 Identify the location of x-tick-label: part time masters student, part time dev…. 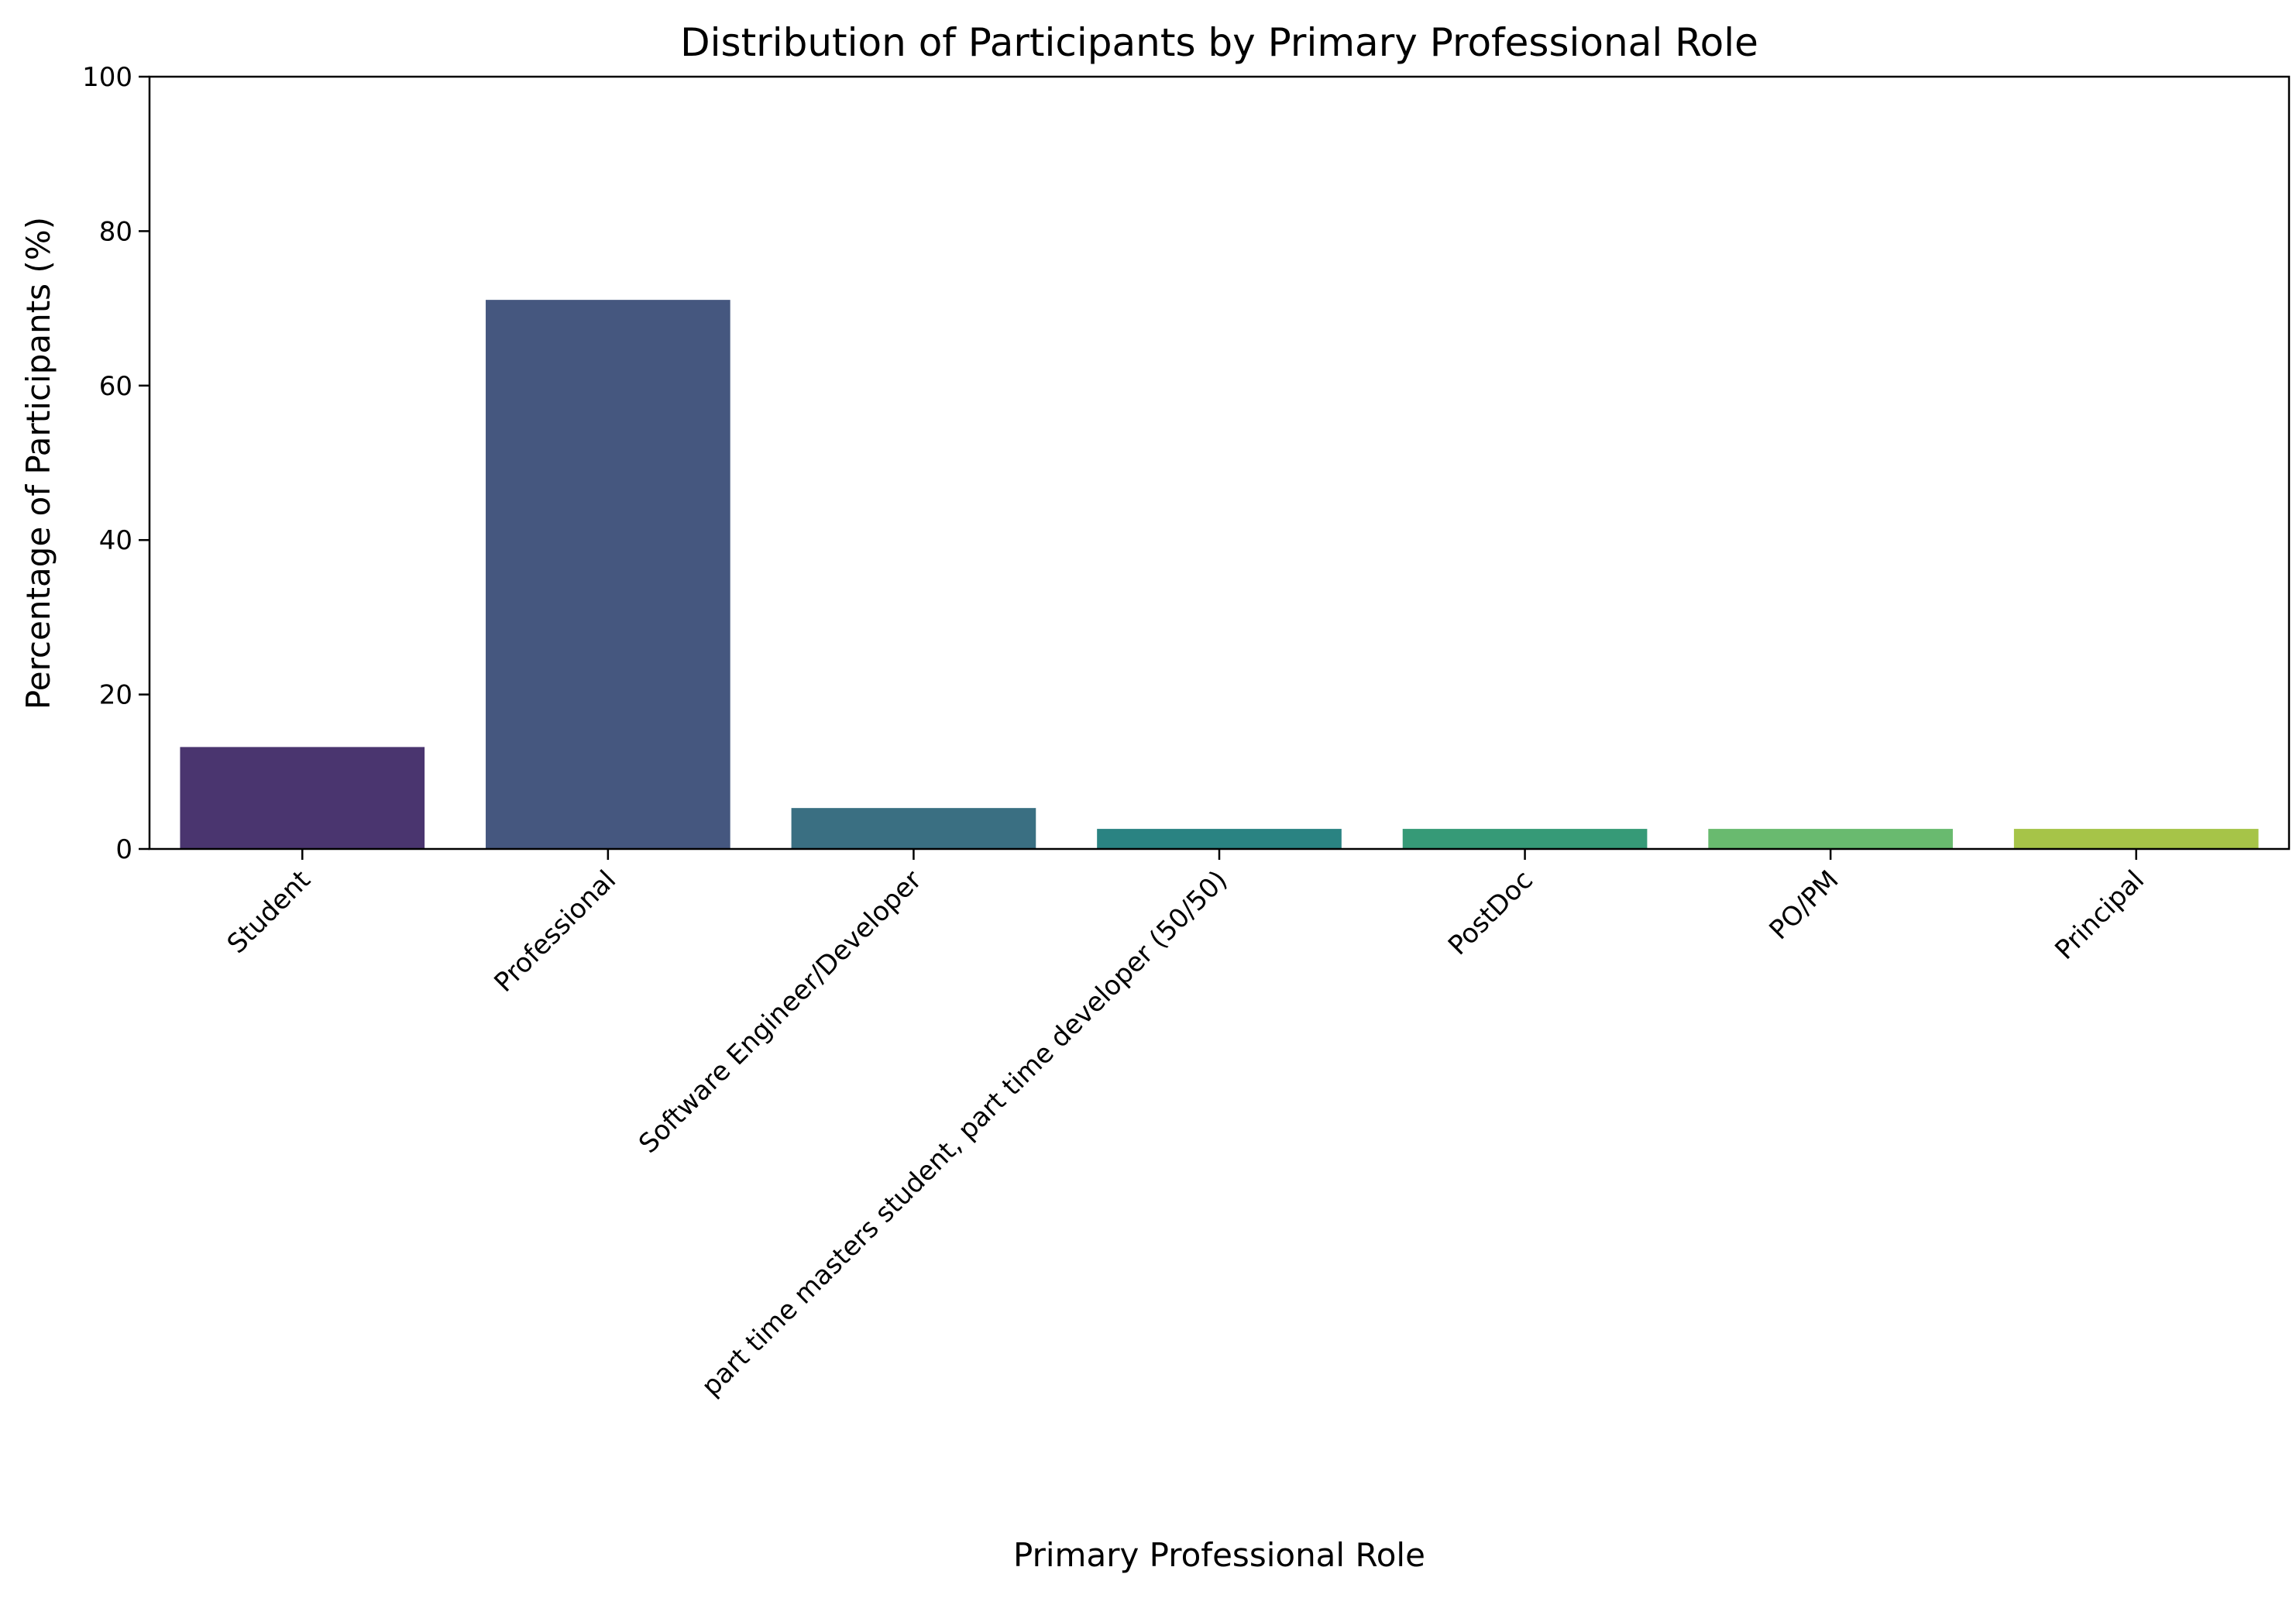
(964, 1133).